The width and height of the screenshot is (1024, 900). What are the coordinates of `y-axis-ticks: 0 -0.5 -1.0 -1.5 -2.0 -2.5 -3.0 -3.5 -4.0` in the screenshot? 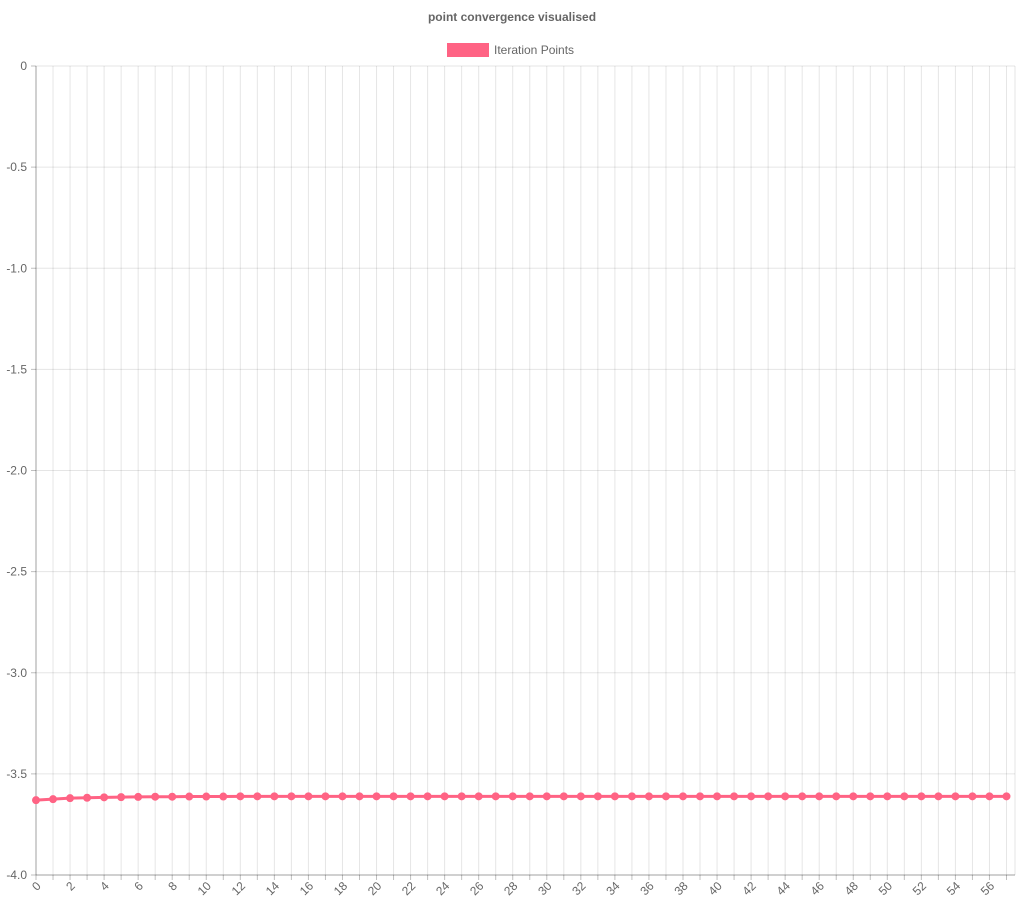 It's located at (16, 470).